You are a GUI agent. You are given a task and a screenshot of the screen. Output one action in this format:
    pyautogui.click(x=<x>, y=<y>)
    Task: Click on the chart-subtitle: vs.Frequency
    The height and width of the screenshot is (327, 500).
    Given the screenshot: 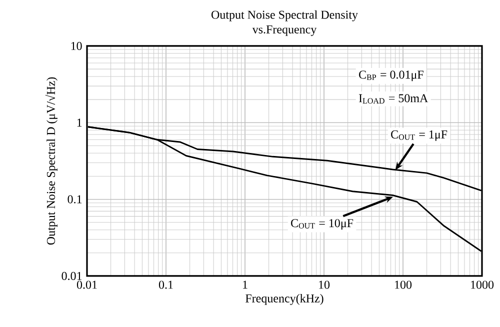 What is the action you would take?
    pyautogui.click(x=284, y=30)
    